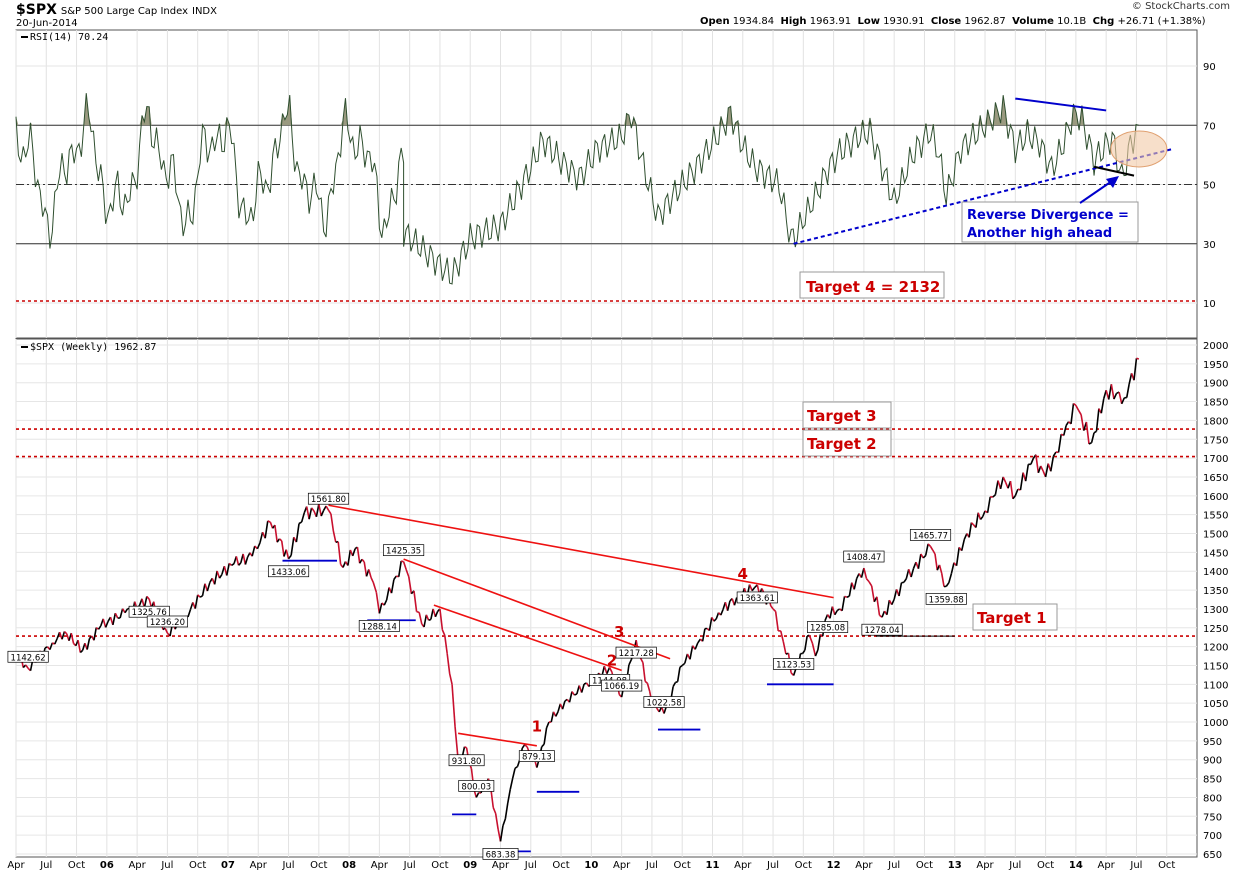  What do you see at coordinates (1096, 192) in the screenshot?
I see `divergence-arrow` at bounding box center [1096, 192].